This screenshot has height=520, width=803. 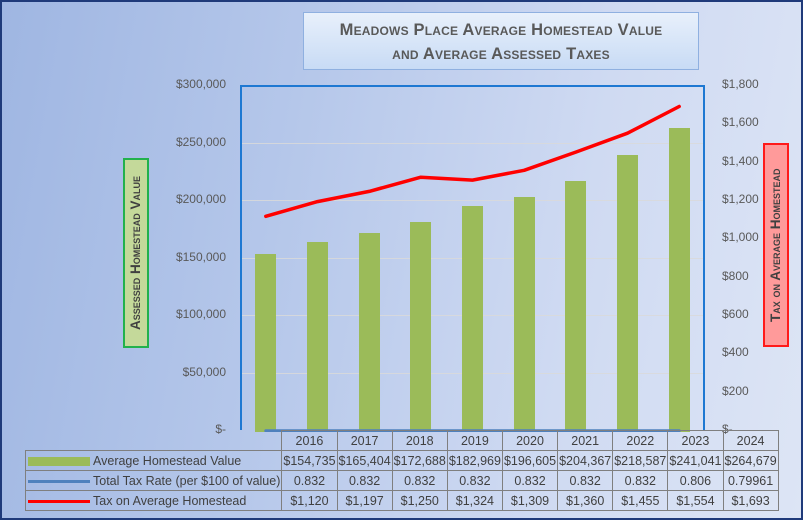 What do you see at coordinates (585, 500) in the screenshot?
I see `table-cell: $1,360` at bounding box center [585, 500].